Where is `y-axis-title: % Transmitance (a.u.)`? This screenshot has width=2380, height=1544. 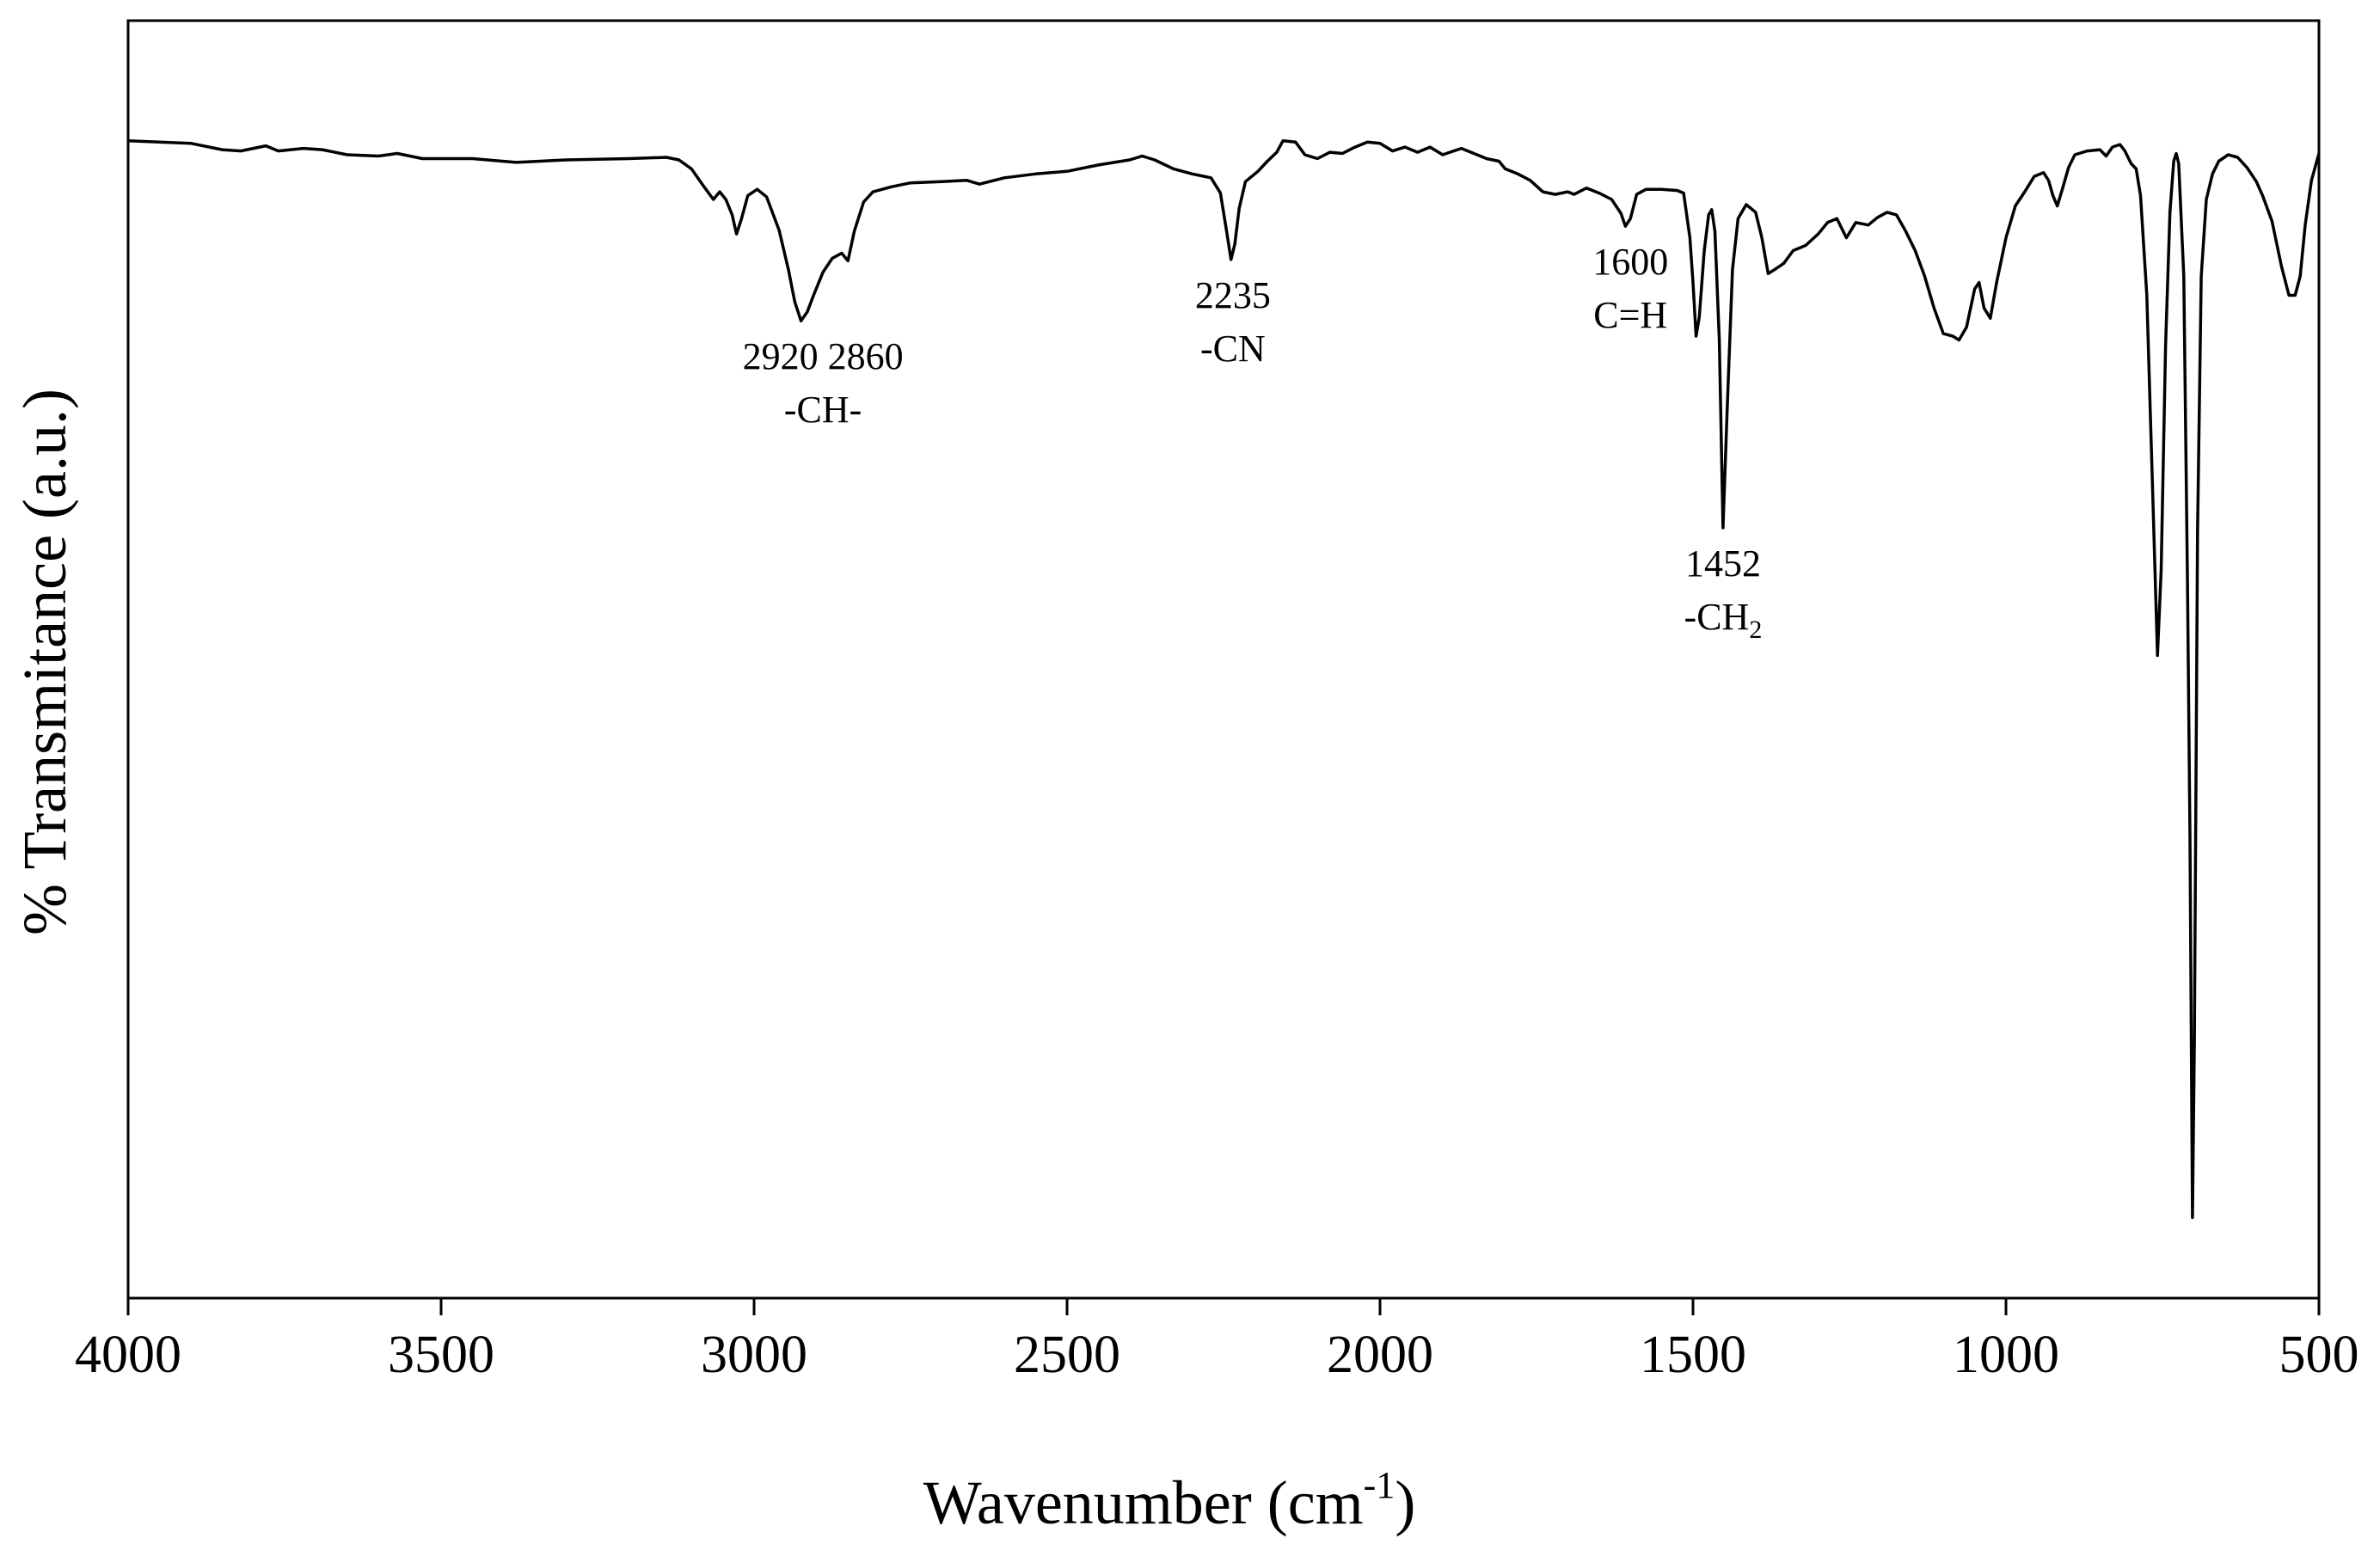 y-axis-title: % Transmitance (a.u.) is located at coordinates (44, 662).